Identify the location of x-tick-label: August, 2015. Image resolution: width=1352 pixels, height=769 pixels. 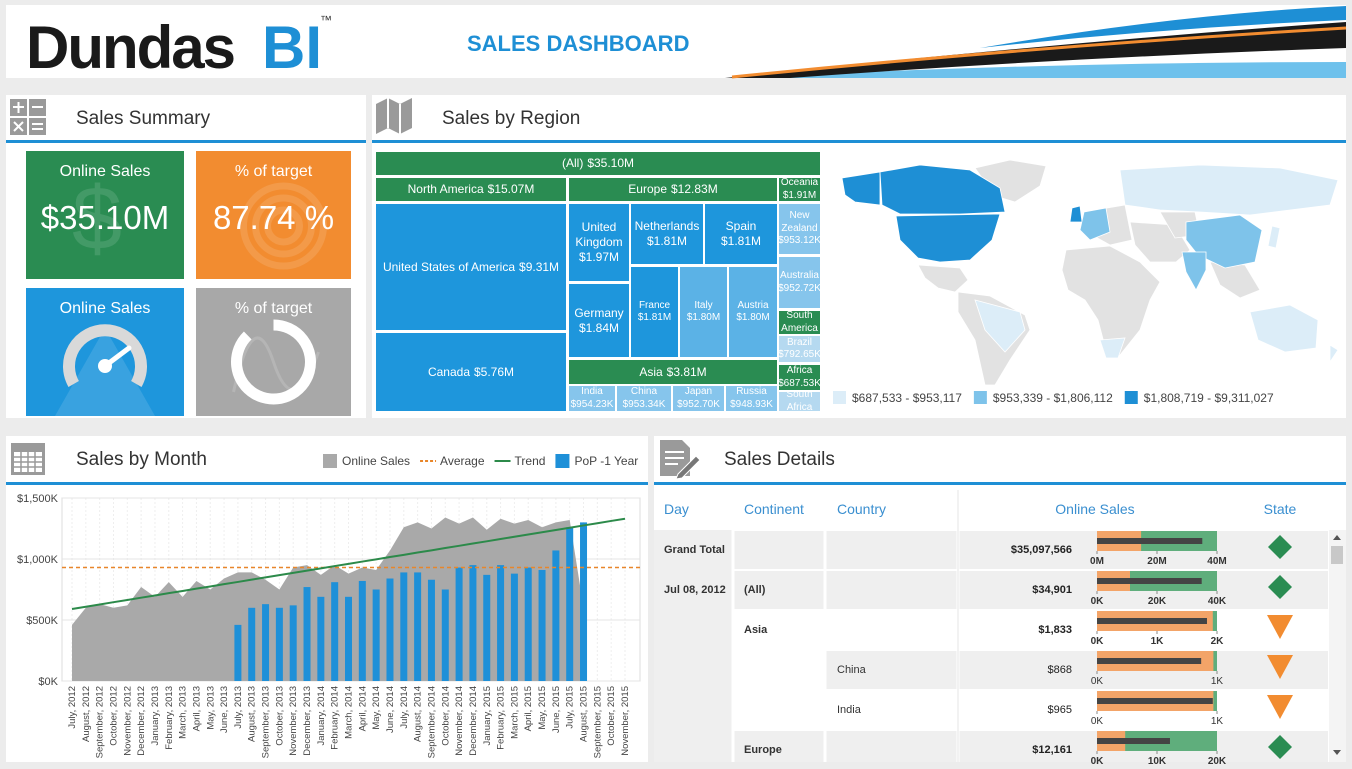
(584, 714).